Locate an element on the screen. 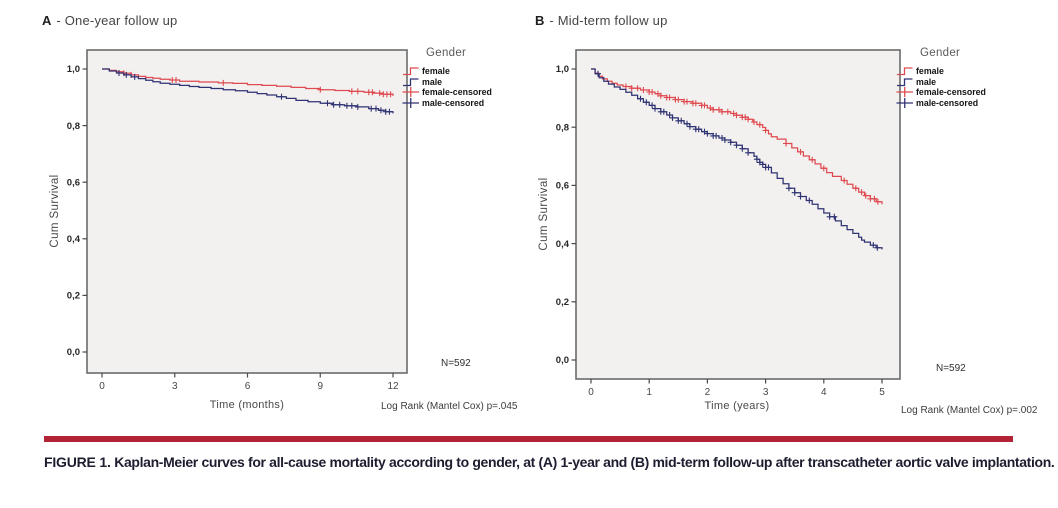 This screenshot has width=1058, height=508. panel-b-y-axis-label: Cum Survival is located at coordinates (544, 214).